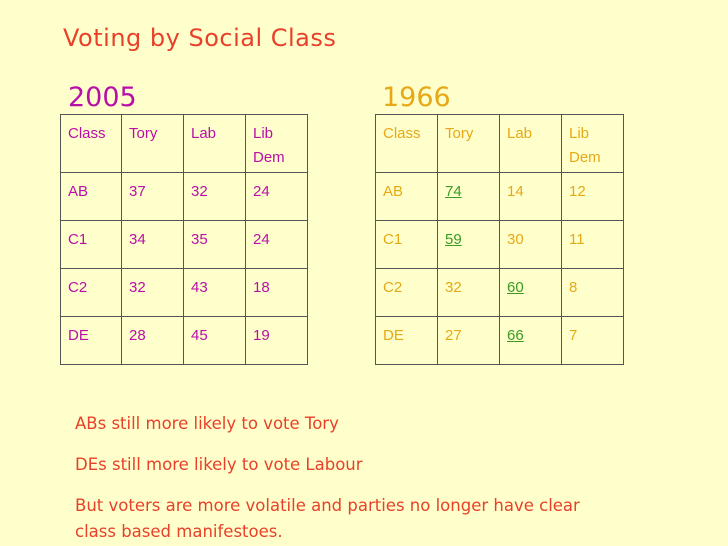  What do you see at coordinates (592, 292) in the screenshot?
I see `lib-dem-cell: 8` at bounding box center [592, 292].